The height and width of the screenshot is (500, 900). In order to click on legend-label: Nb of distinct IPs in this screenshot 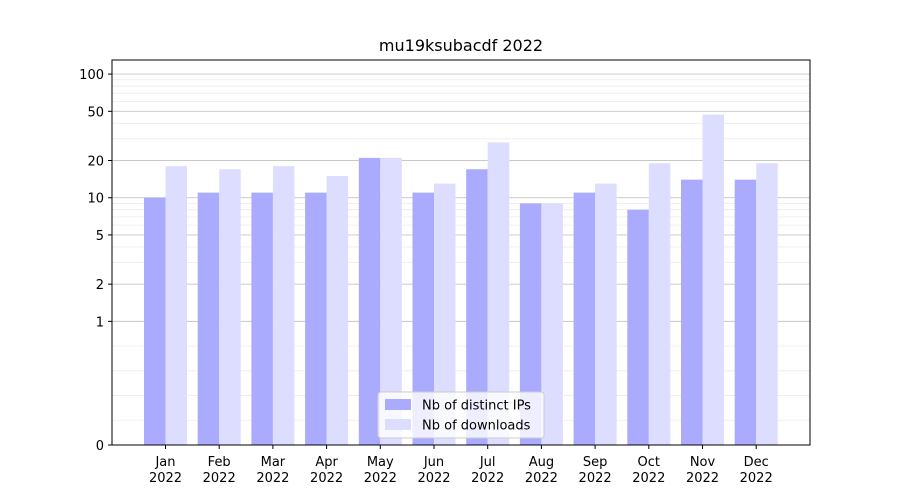, I will do `click(476, 406)`.